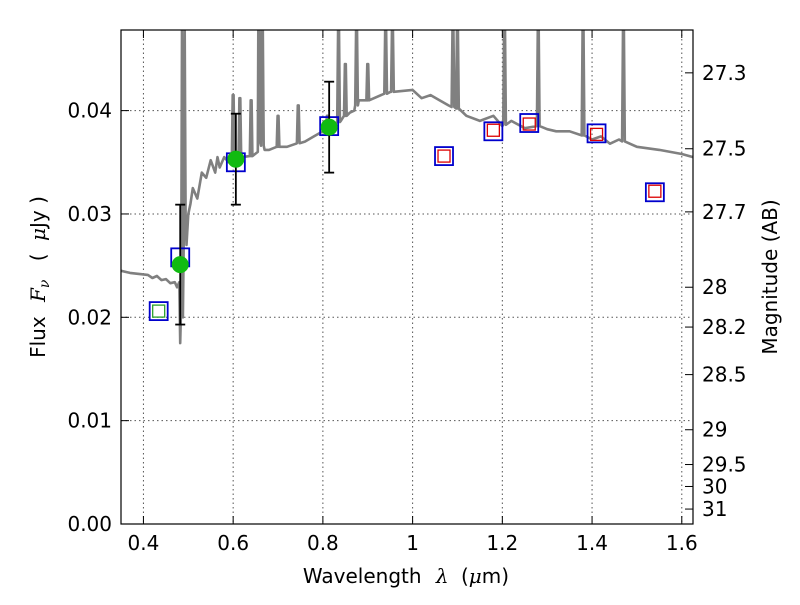 The image size is (800, 605). Describe the element at coordinates (89, 421) in the screenshot. I see `y-tick-label: 0.01` at that location.